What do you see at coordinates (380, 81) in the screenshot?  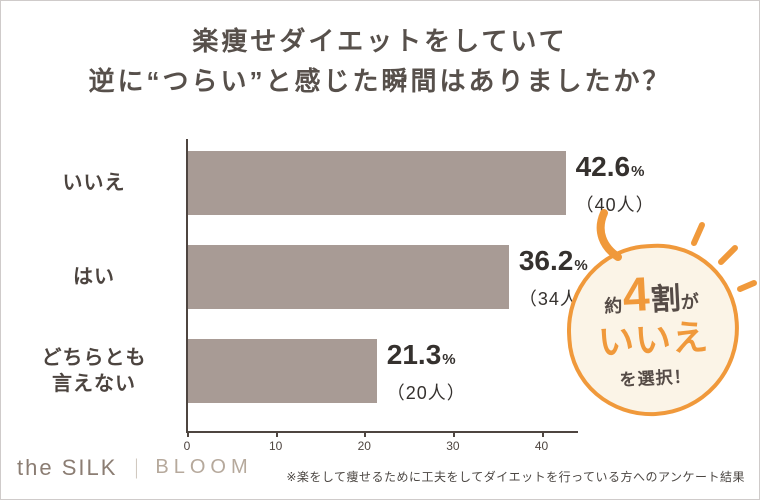 I see `title-line-2: 逆に“つらい”と感じた瞬間はありましたか？` at bounding box center [380, 81].